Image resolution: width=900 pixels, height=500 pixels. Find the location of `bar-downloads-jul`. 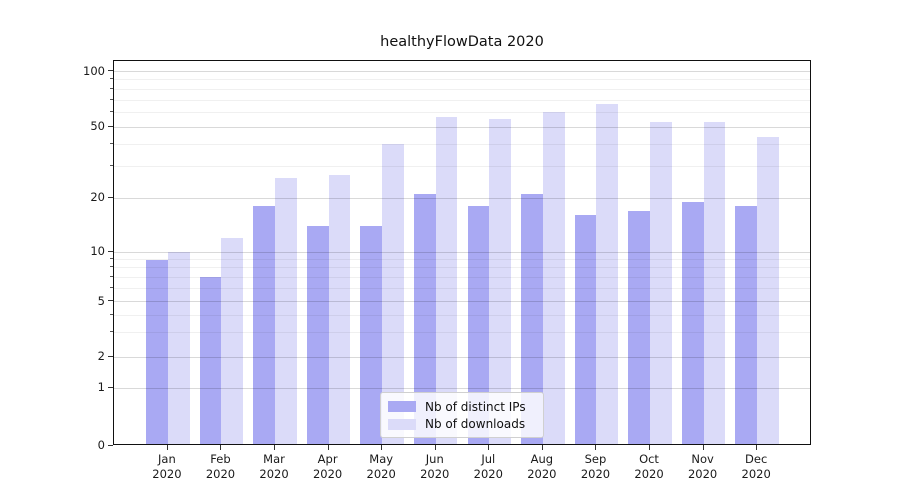

bar-downloads-jul is located at coordinates (500, 281).